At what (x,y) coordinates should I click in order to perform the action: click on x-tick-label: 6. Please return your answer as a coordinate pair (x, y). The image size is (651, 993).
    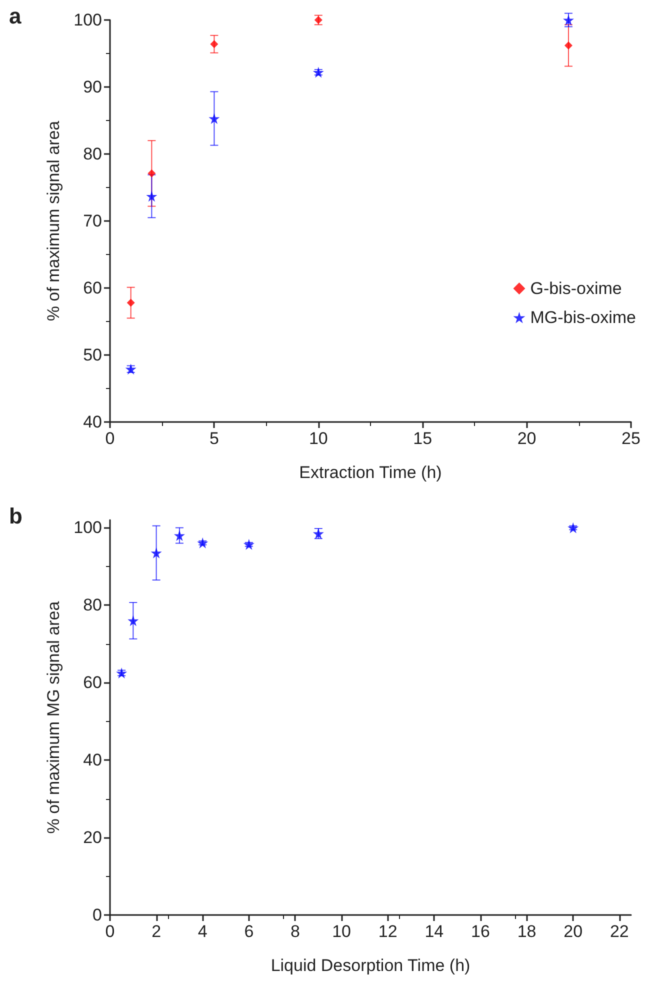
    Looking at the image, I should click on (249, 931).